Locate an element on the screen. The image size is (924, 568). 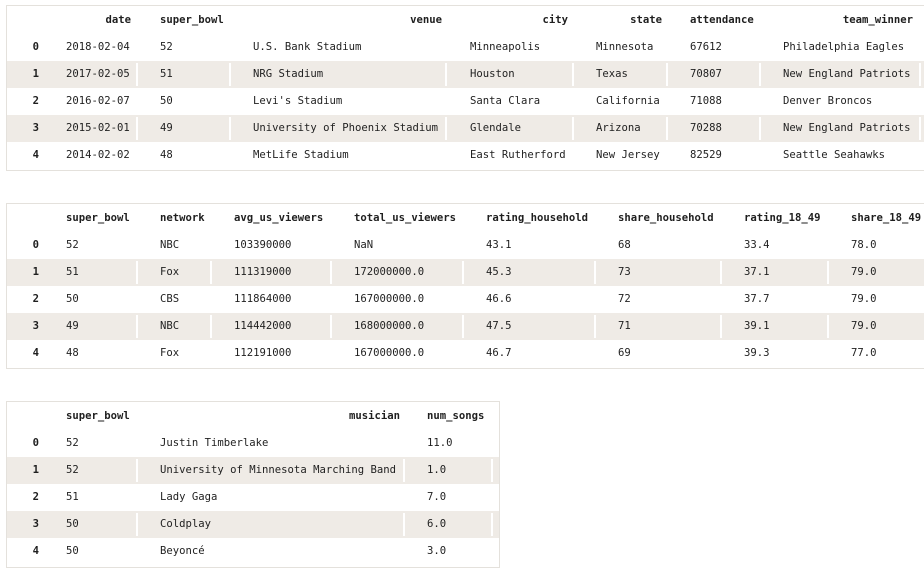
cell-musician: University of Minnesota Marching Band is located at coordinates (278, 470).